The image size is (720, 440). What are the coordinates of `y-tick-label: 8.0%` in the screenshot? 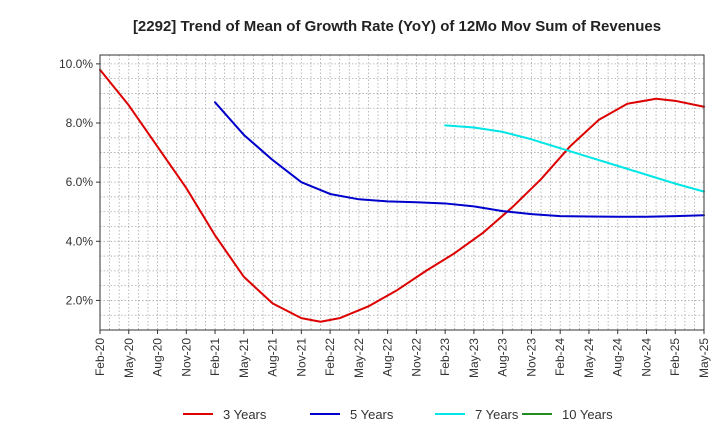 It's located at (80, 123).